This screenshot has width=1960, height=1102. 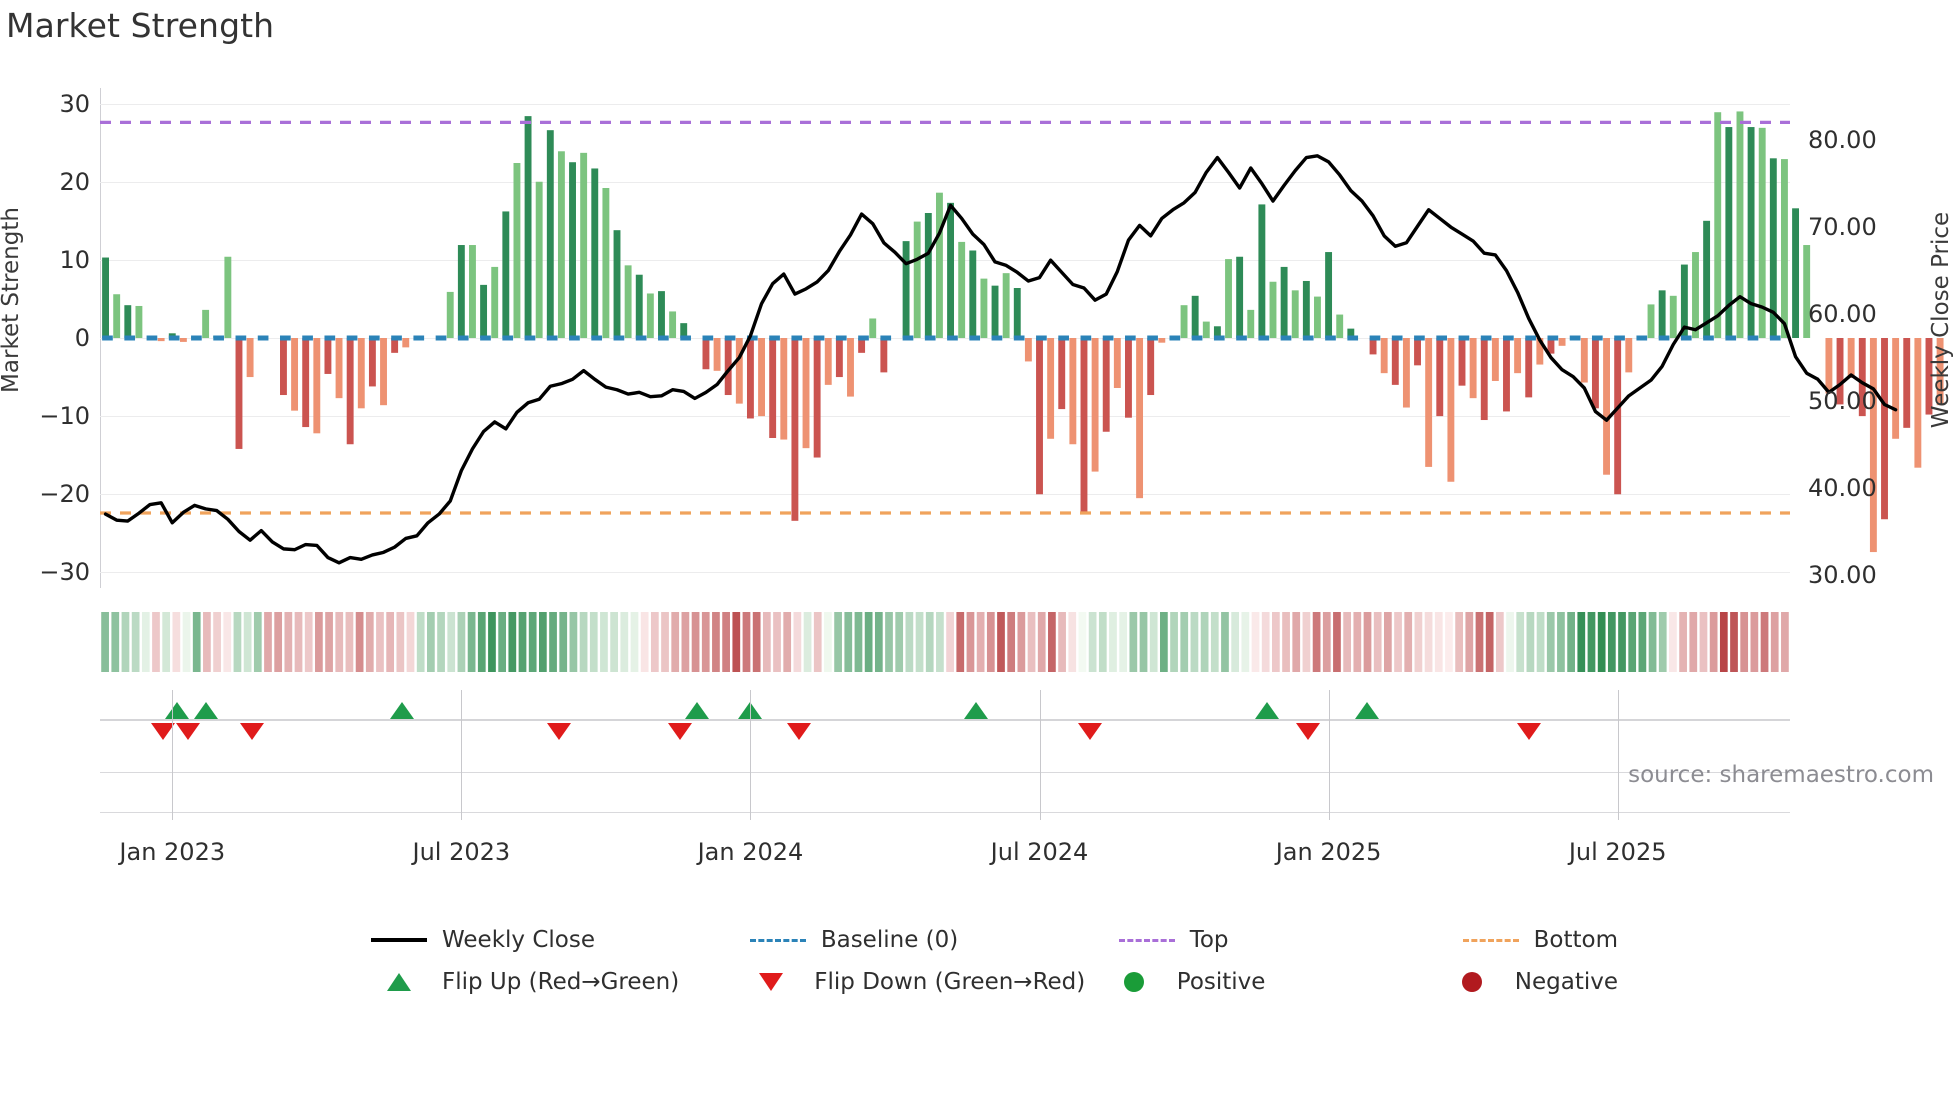 I want to click on legend-item-bottom: Bottom, so click(x=1539, y=940).